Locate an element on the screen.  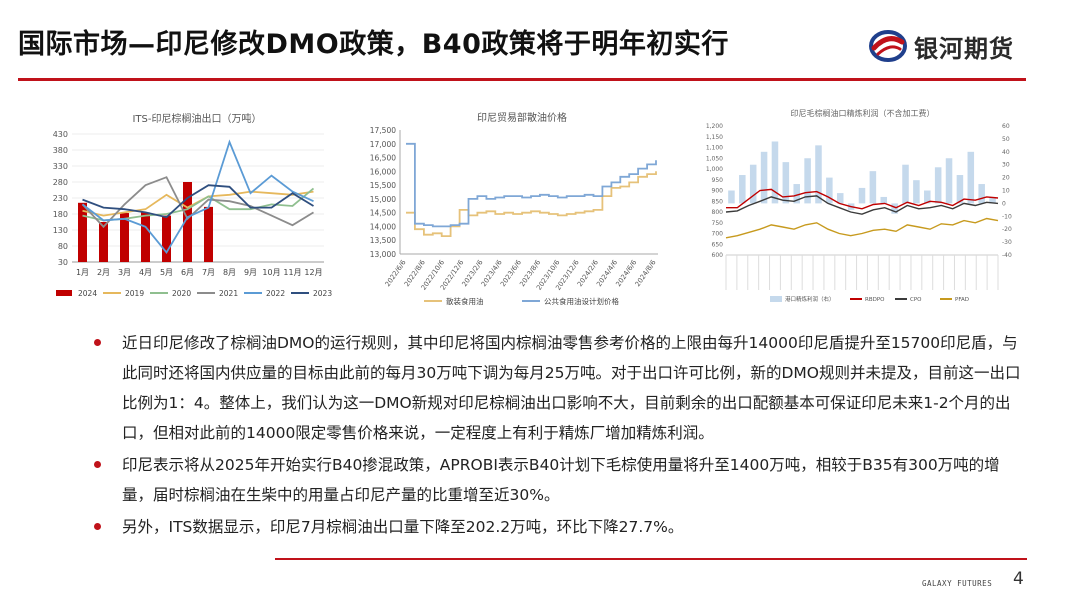
legend-label: 2023 is located at coordinates (322, 293).